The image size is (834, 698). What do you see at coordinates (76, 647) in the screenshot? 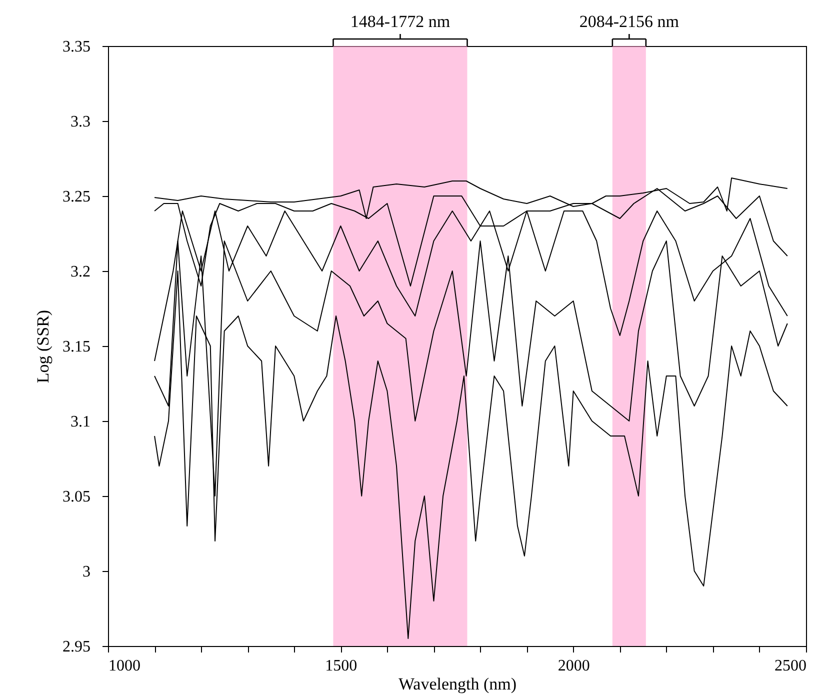
I see `y-tick-label: 2.95` at bounding box center [76, 647].